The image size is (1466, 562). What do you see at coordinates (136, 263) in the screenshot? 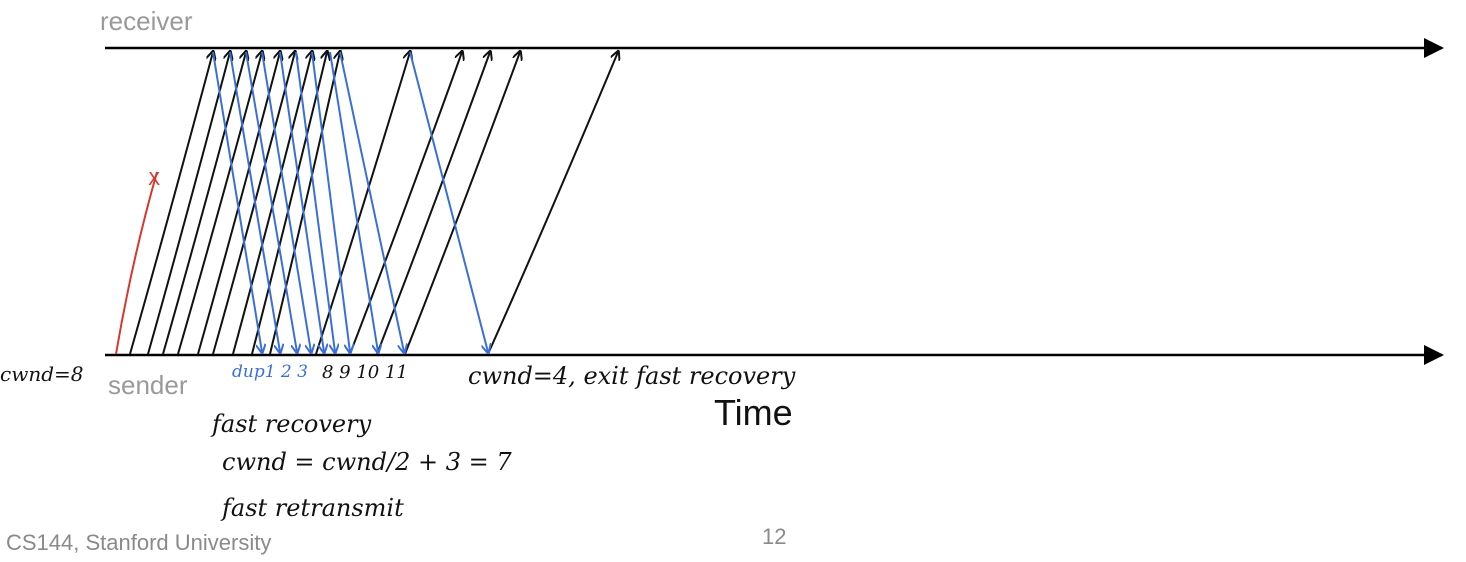
I see `lost-segment-arrow` at bounding box center [136, 263].